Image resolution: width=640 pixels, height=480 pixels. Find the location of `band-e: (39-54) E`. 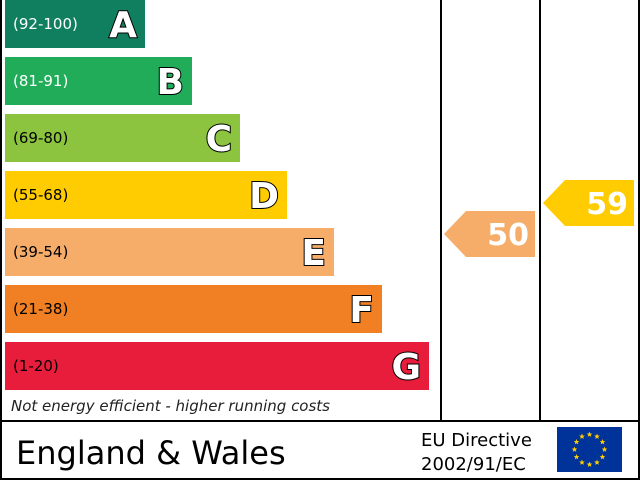

band-e: (39-54) E is located at coordinates (169, 252).